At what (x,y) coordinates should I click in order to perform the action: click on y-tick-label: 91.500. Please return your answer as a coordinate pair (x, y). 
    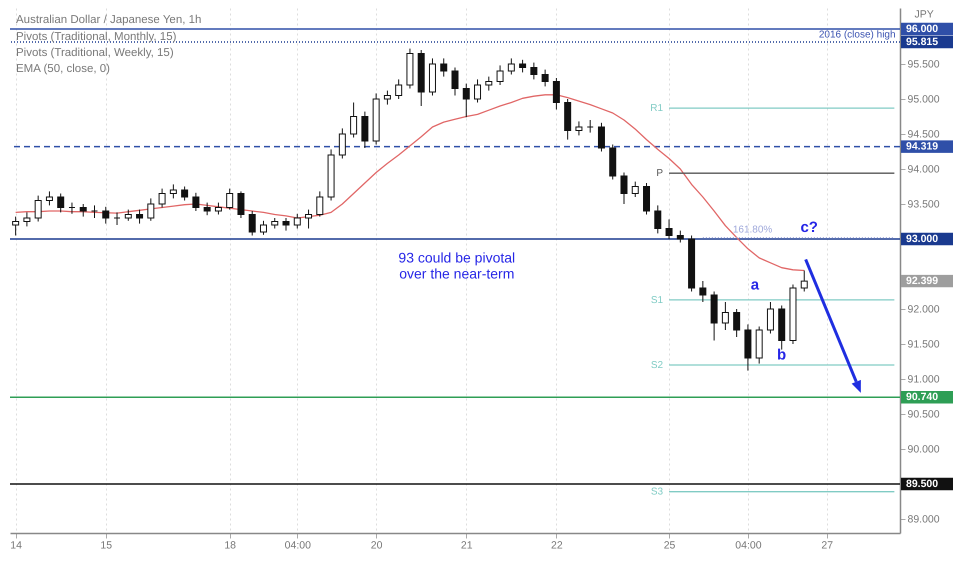
    Looking at the image, I should click on (924, 344).